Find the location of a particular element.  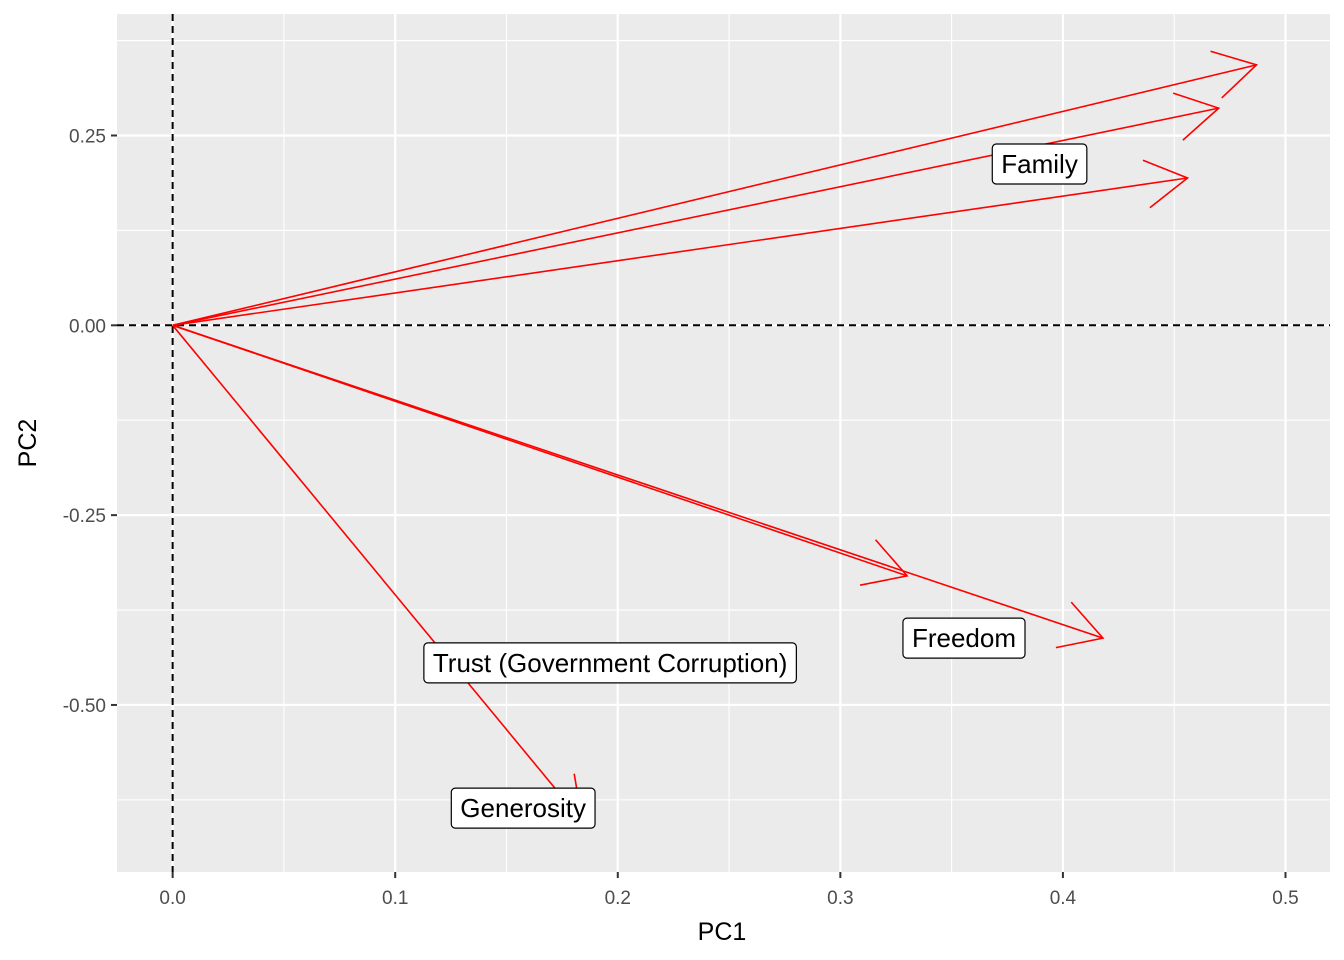

x-axis-title: PC1 is located at coordinates (722, 932).